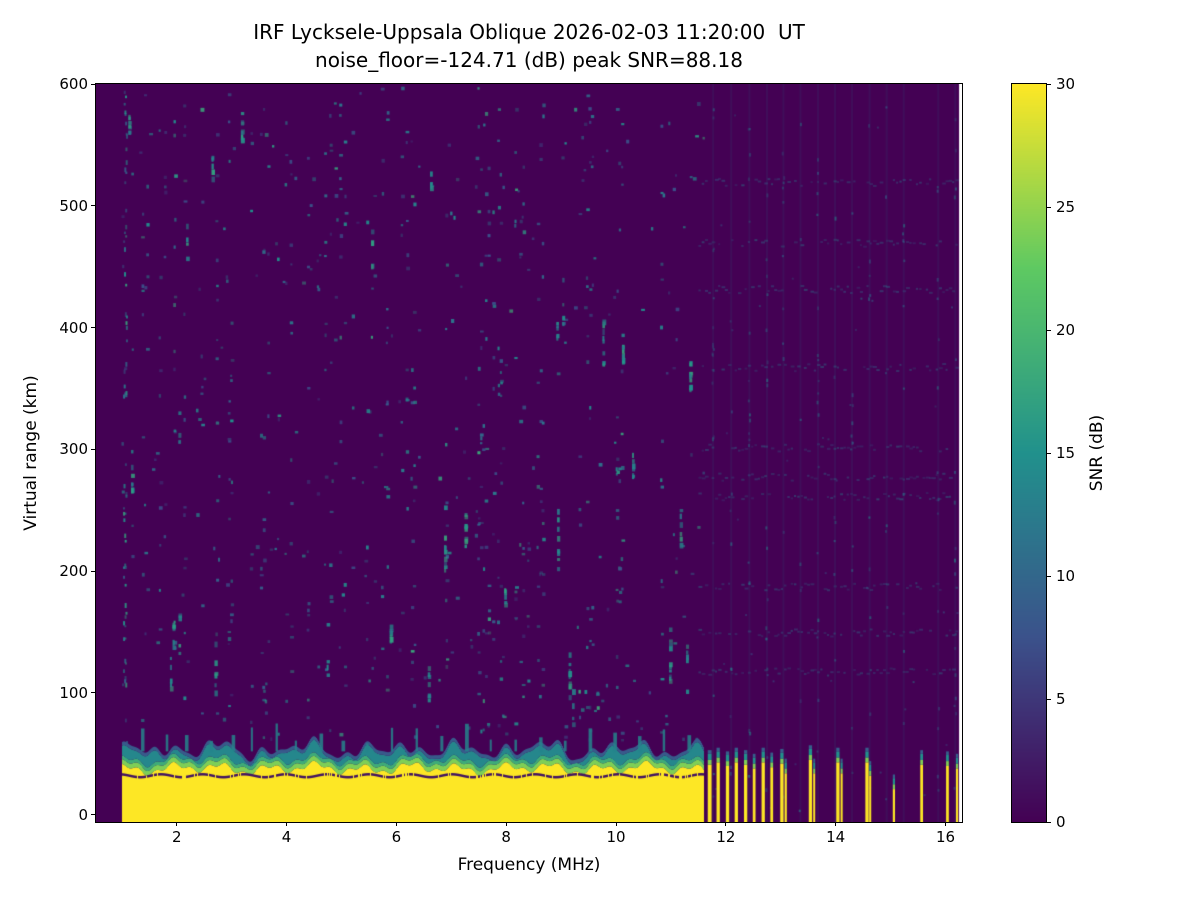 The image size is (1200, 900). Describe the element at coordinates (1066, 453) in the screenshot. I see `colorbar-tick-label: 15` at that location.